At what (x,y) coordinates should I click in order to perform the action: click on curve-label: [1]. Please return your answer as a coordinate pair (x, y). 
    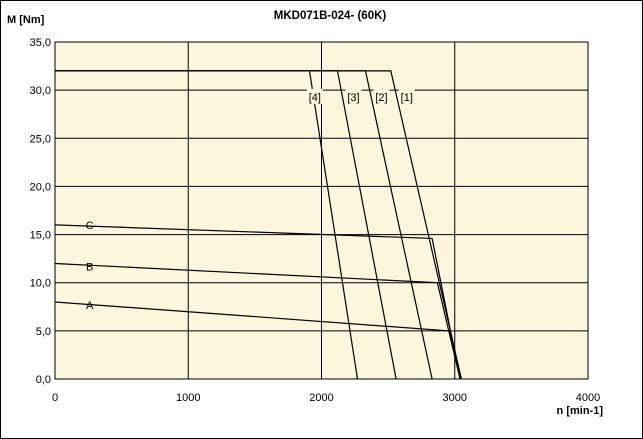
    Looking at the image, I should click on (407, 98).